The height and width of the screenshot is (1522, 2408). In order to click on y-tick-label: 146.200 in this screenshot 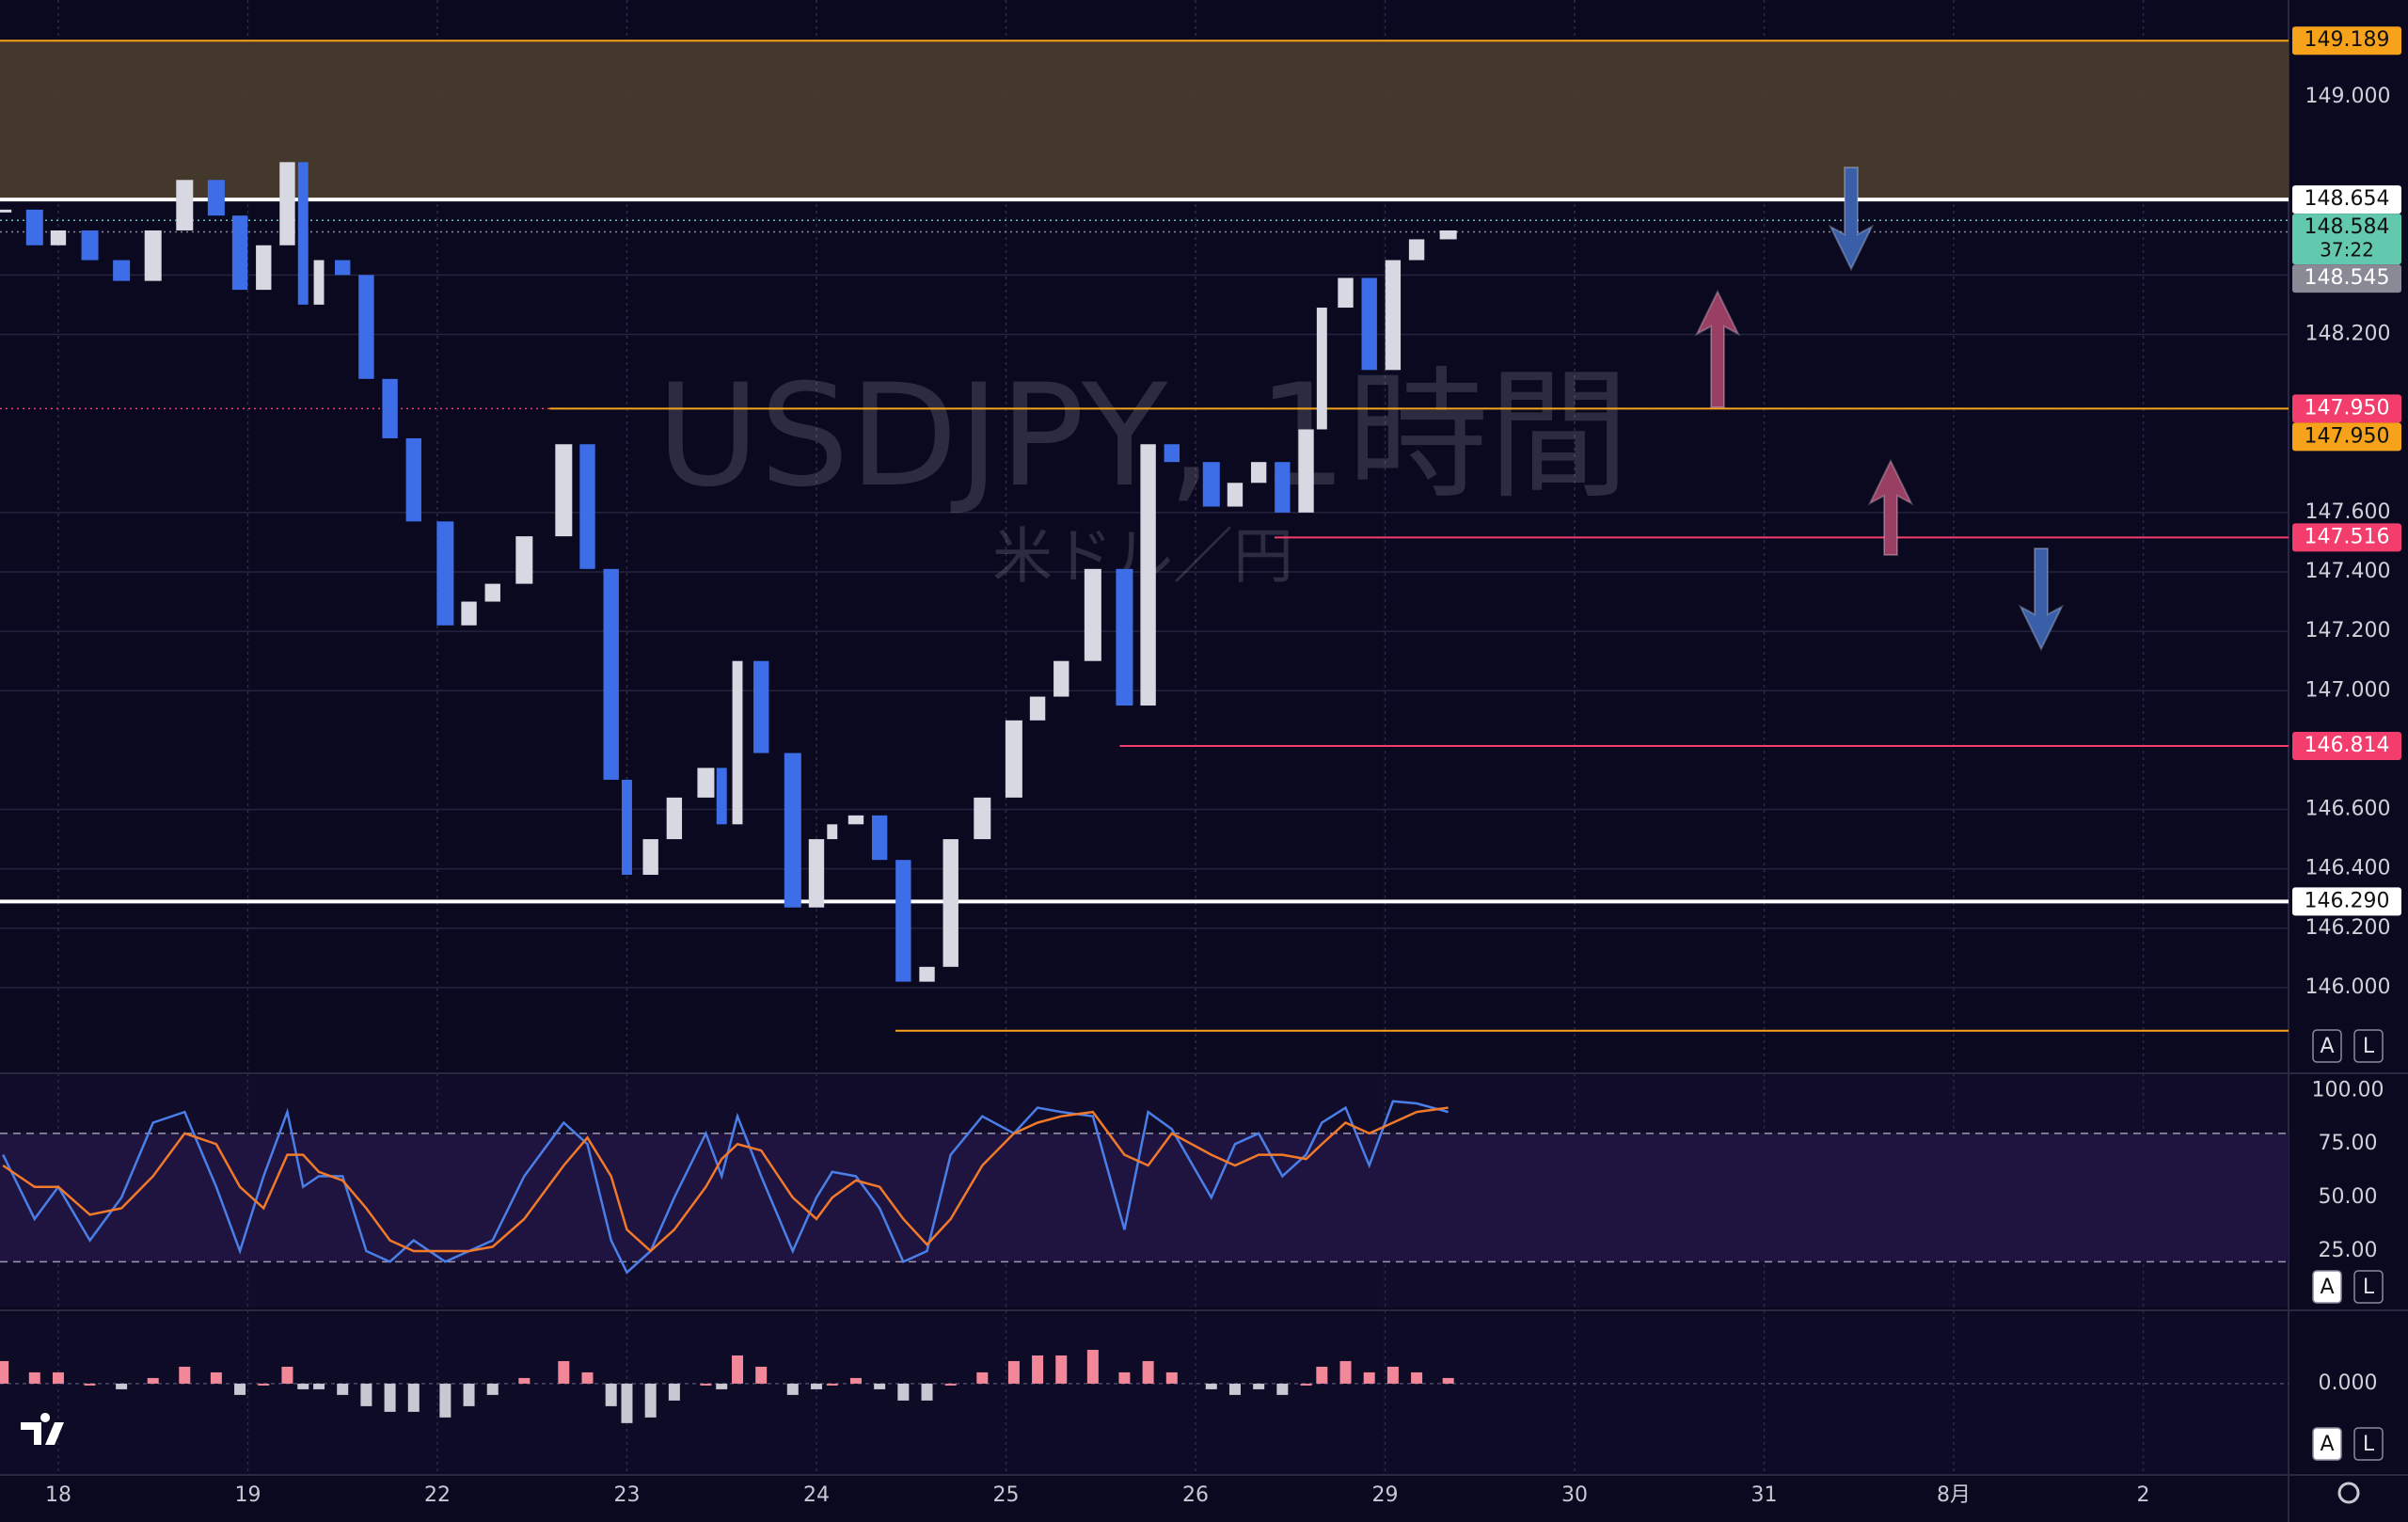, I will do `click(2348, 928)`.